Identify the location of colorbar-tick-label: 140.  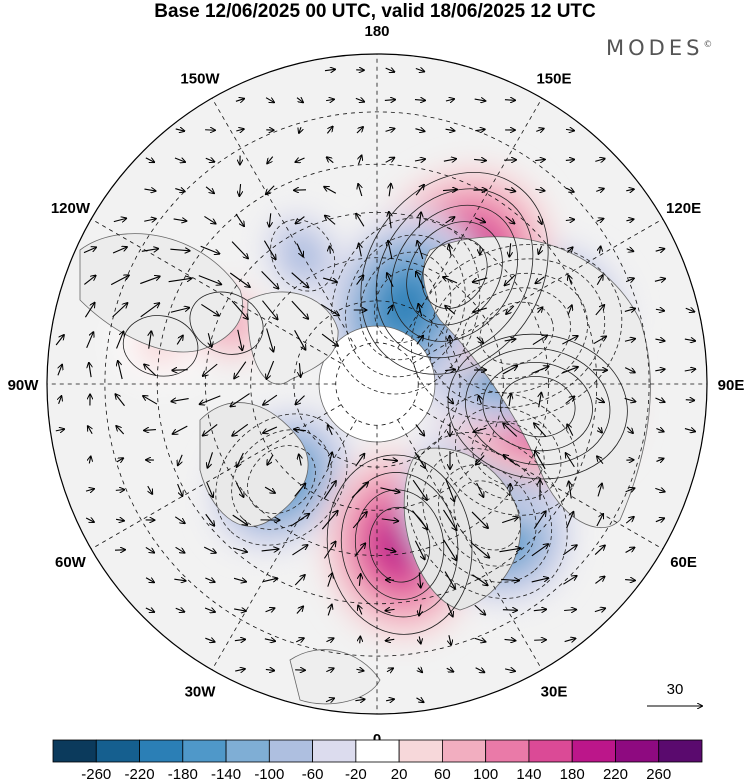
(528, 774).